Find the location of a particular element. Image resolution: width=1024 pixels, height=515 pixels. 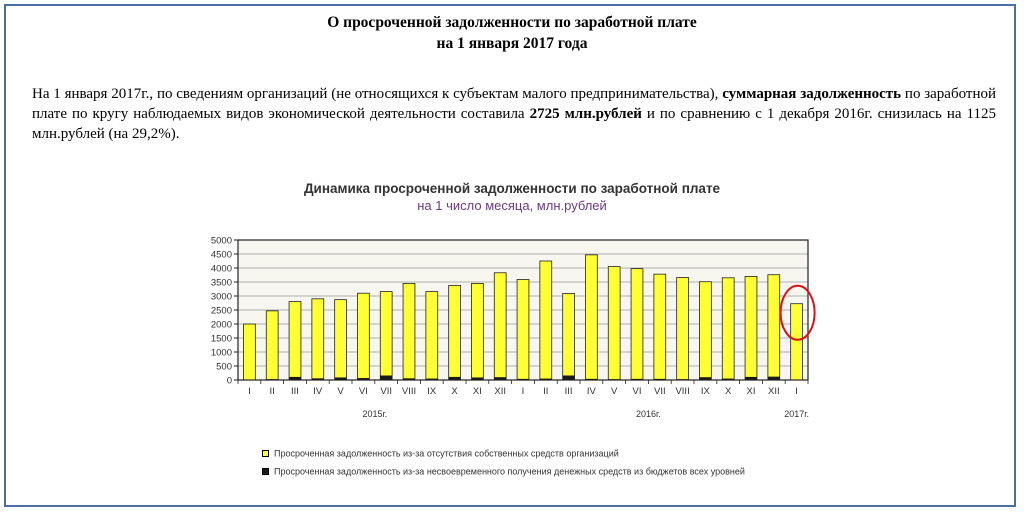

y-tick-label-2500: 2500 is located at coordinates (221, 311).